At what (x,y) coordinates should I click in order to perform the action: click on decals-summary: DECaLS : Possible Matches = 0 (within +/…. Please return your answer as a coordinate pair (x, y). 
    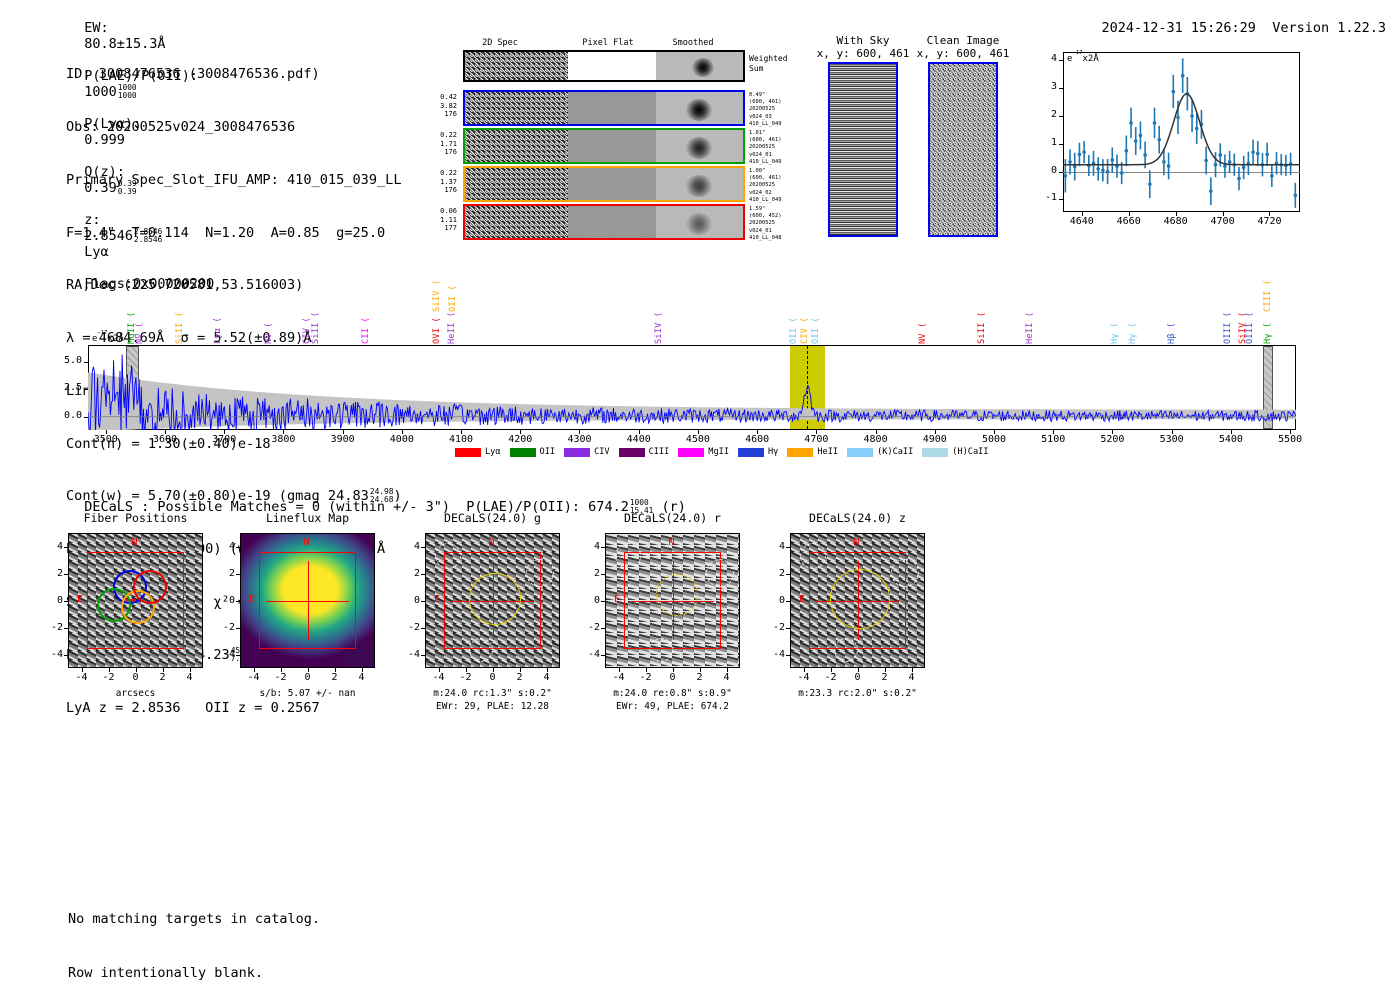
    Looking at the image, I should click on (377, 499).